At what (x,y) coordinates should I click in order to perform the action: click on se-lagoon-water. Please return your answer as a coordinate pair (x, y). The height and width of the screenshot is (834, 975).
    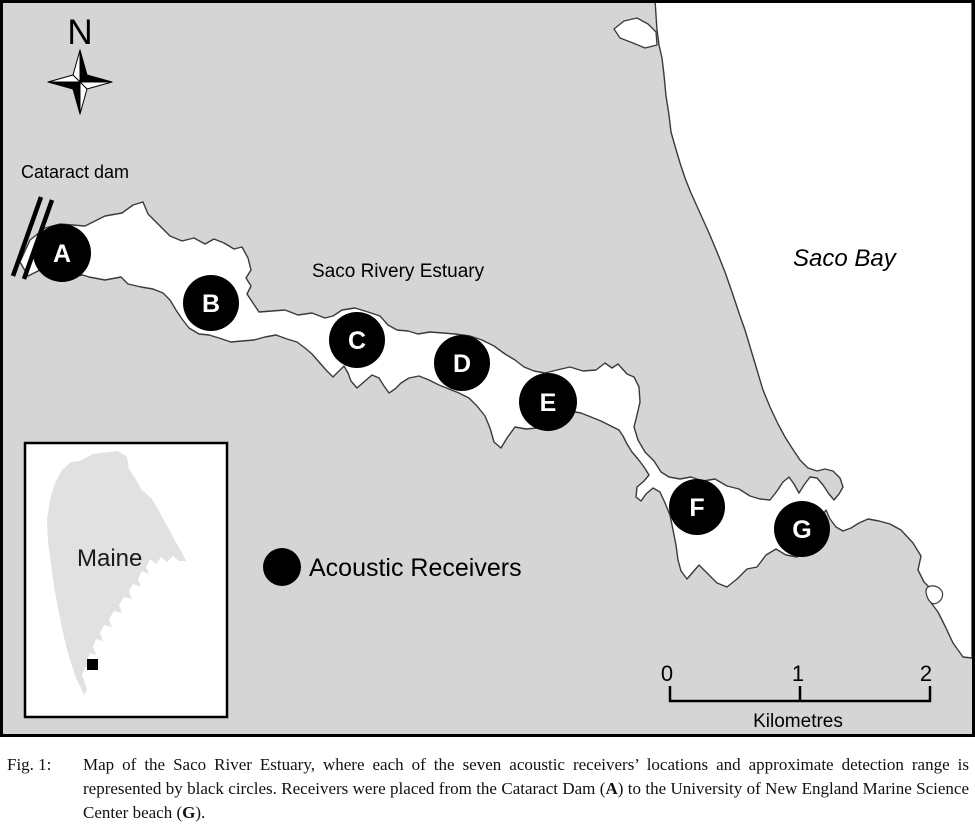
    Looking at the image, I should click on (934, 595).